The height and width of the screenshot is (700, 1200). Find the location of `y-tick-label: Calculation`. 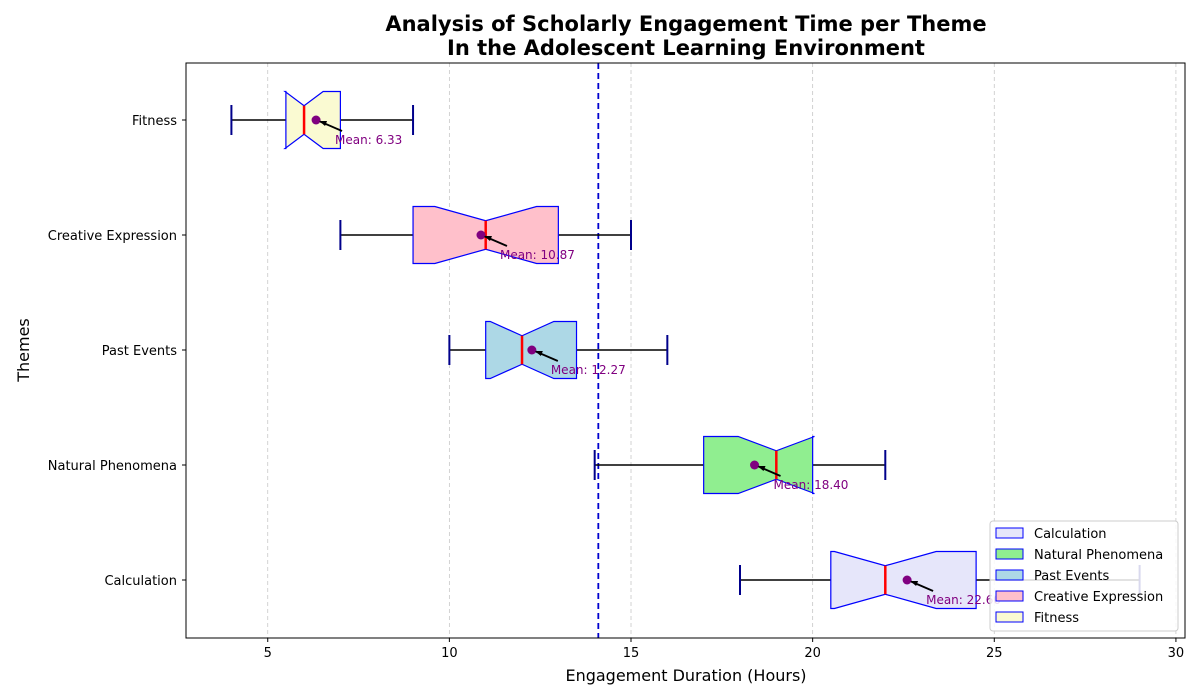

y-tick-label: Calculation is located at coordinates (140, 581).